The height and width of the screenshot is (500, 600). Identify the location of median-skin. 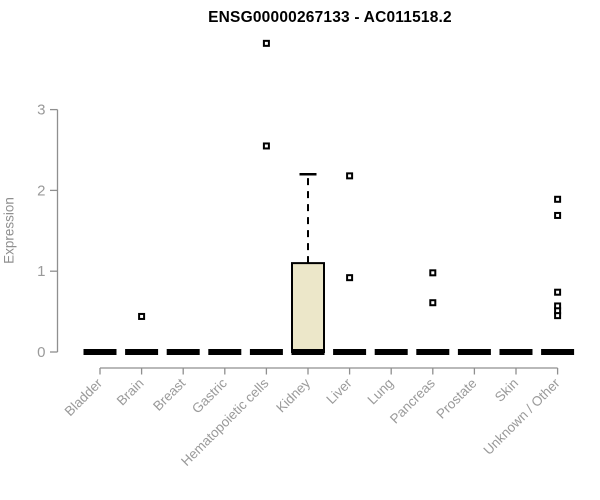
(516, 352).